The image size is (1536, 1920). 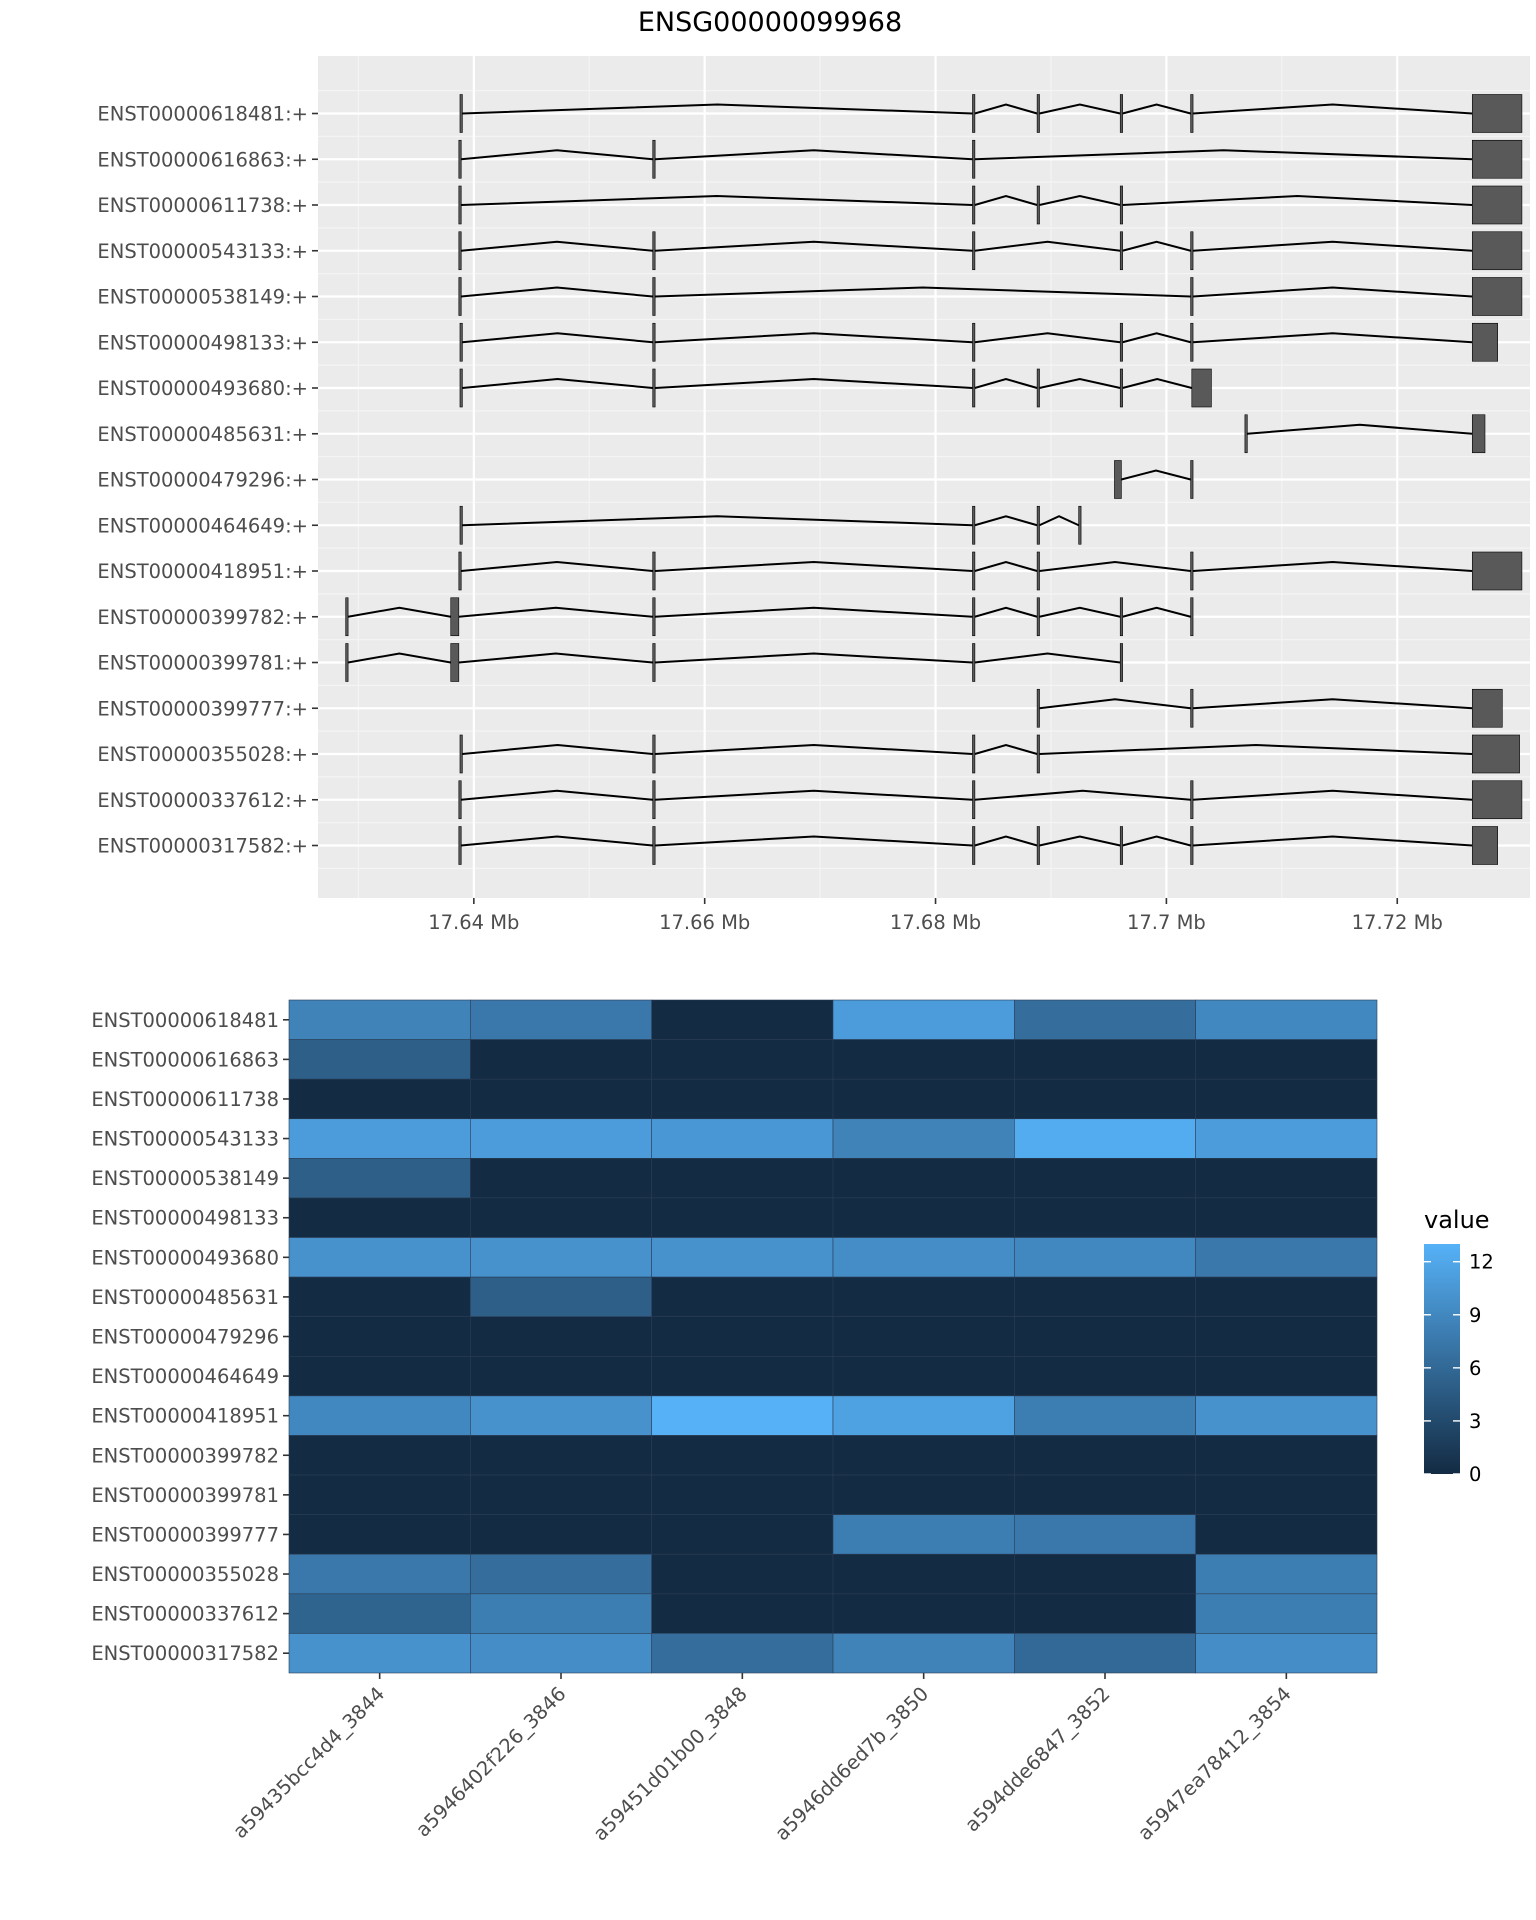 I want to click on transcript-label: ENST00000399777:+, so click(x=202, y=708).